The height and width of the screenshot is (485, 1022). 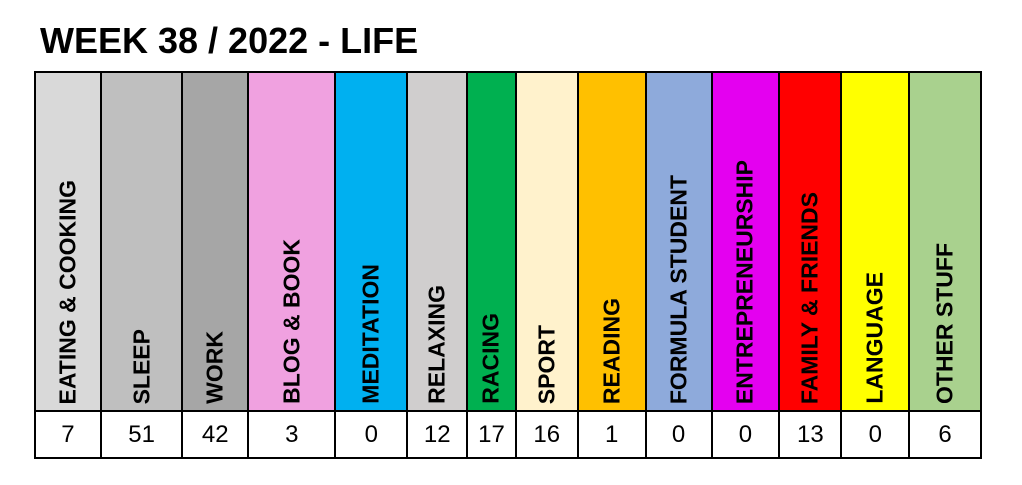 What do you see at coordinates (874, 338) in the screenshot?
I see `category-label: LANGUAGE` at bounding box center [874, 338].